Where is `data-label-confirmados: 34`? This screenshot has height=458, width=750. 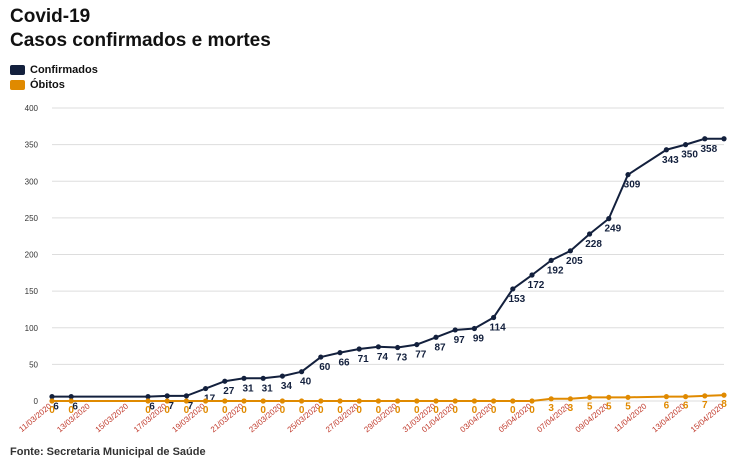
data-label-confirmados: 34 is located at coordinates (287, 386).